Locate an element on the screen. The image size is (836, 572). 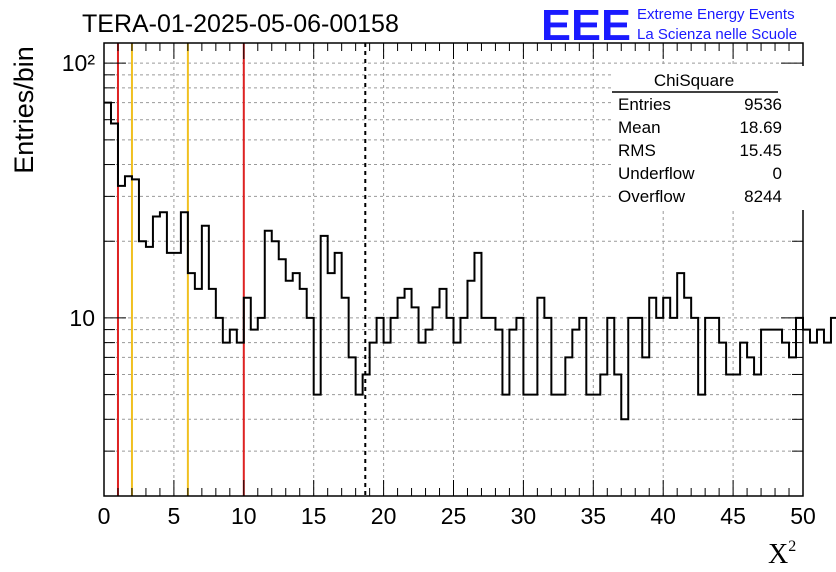
x-tick-label: 25 is located at coordinates (454, 516).